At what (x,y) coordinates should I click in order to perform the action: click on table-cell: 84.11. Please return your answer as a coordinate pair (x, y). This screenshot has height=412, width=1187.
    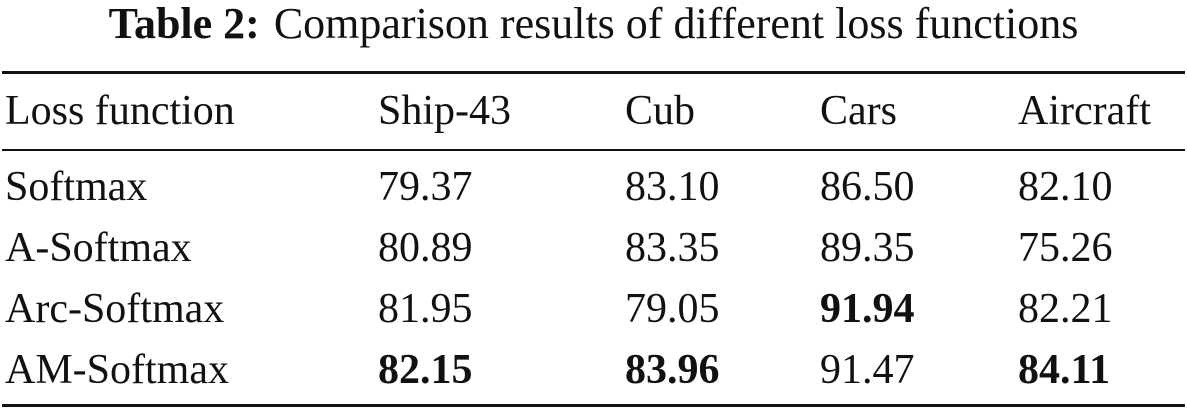
    Looking at the image, I should click on (1064, 370).